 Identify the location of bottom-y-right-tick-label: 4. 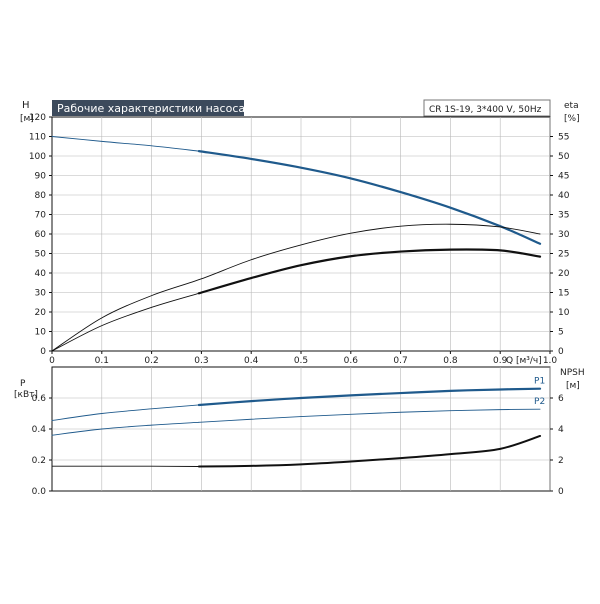
(561, 430).